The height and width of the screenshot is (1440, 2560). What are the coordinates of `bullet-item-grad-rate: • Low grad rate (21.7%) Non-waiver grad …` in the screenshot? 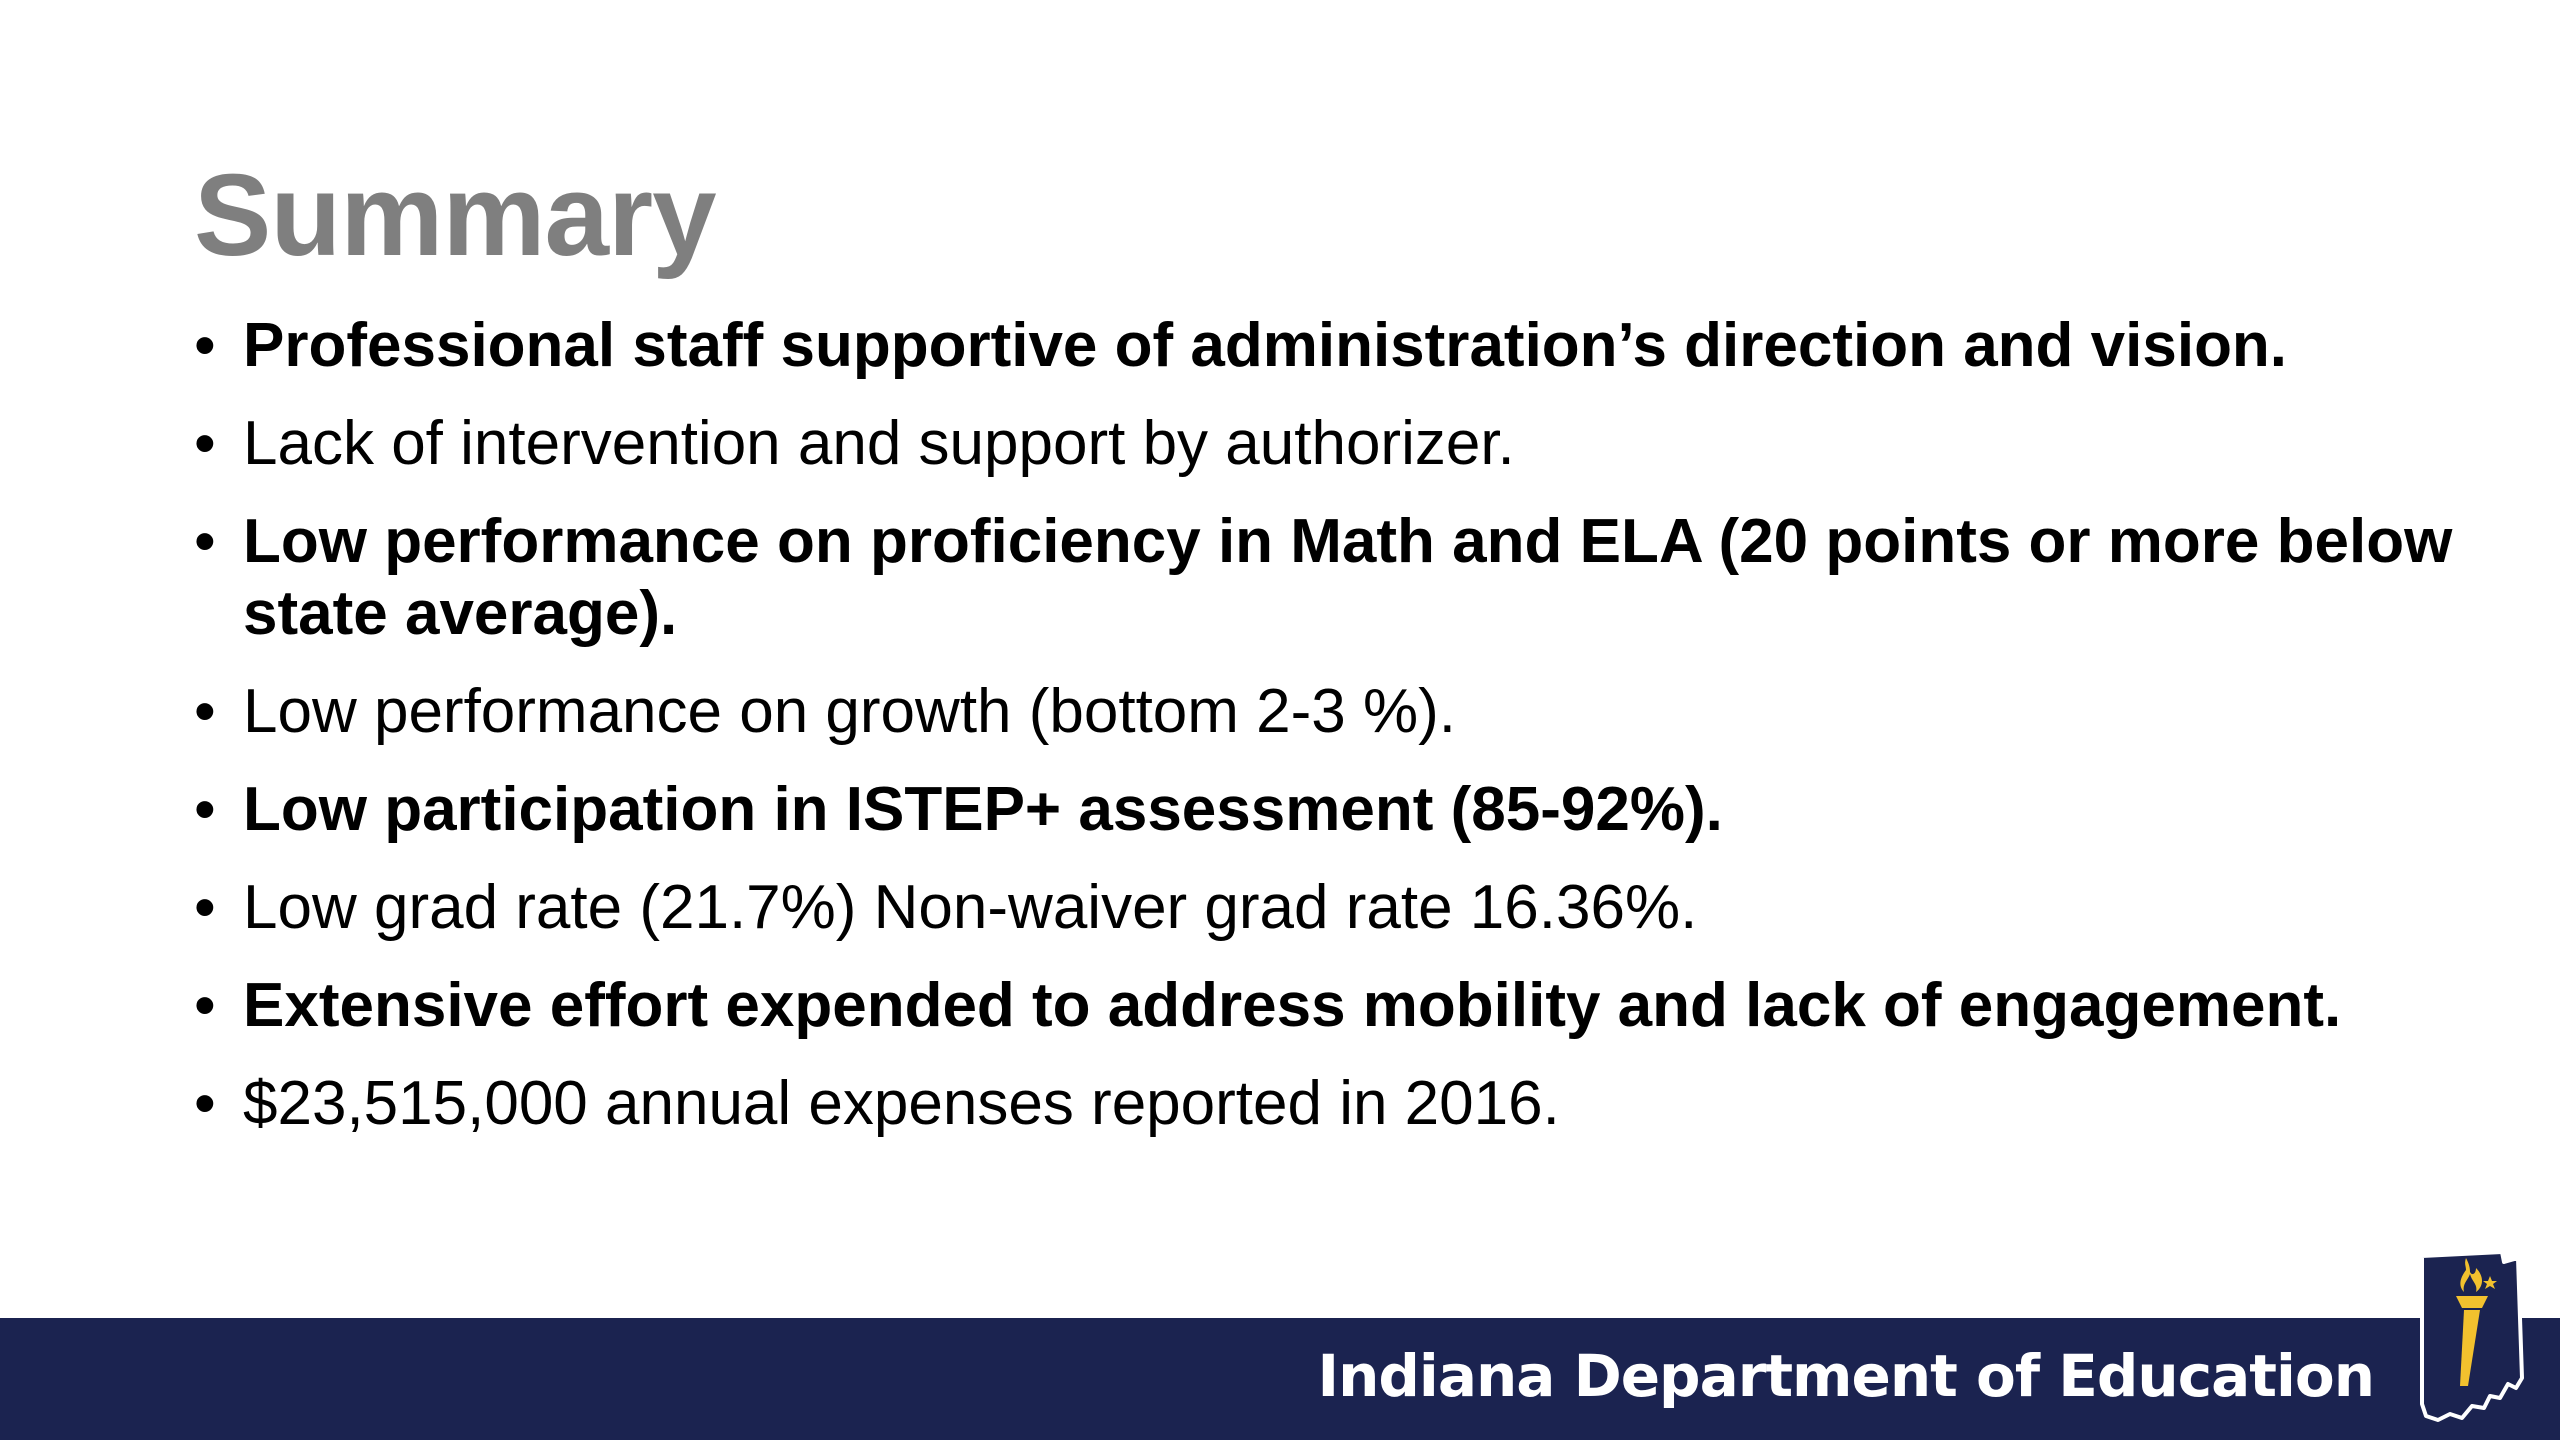 It's located at (1364, 908).